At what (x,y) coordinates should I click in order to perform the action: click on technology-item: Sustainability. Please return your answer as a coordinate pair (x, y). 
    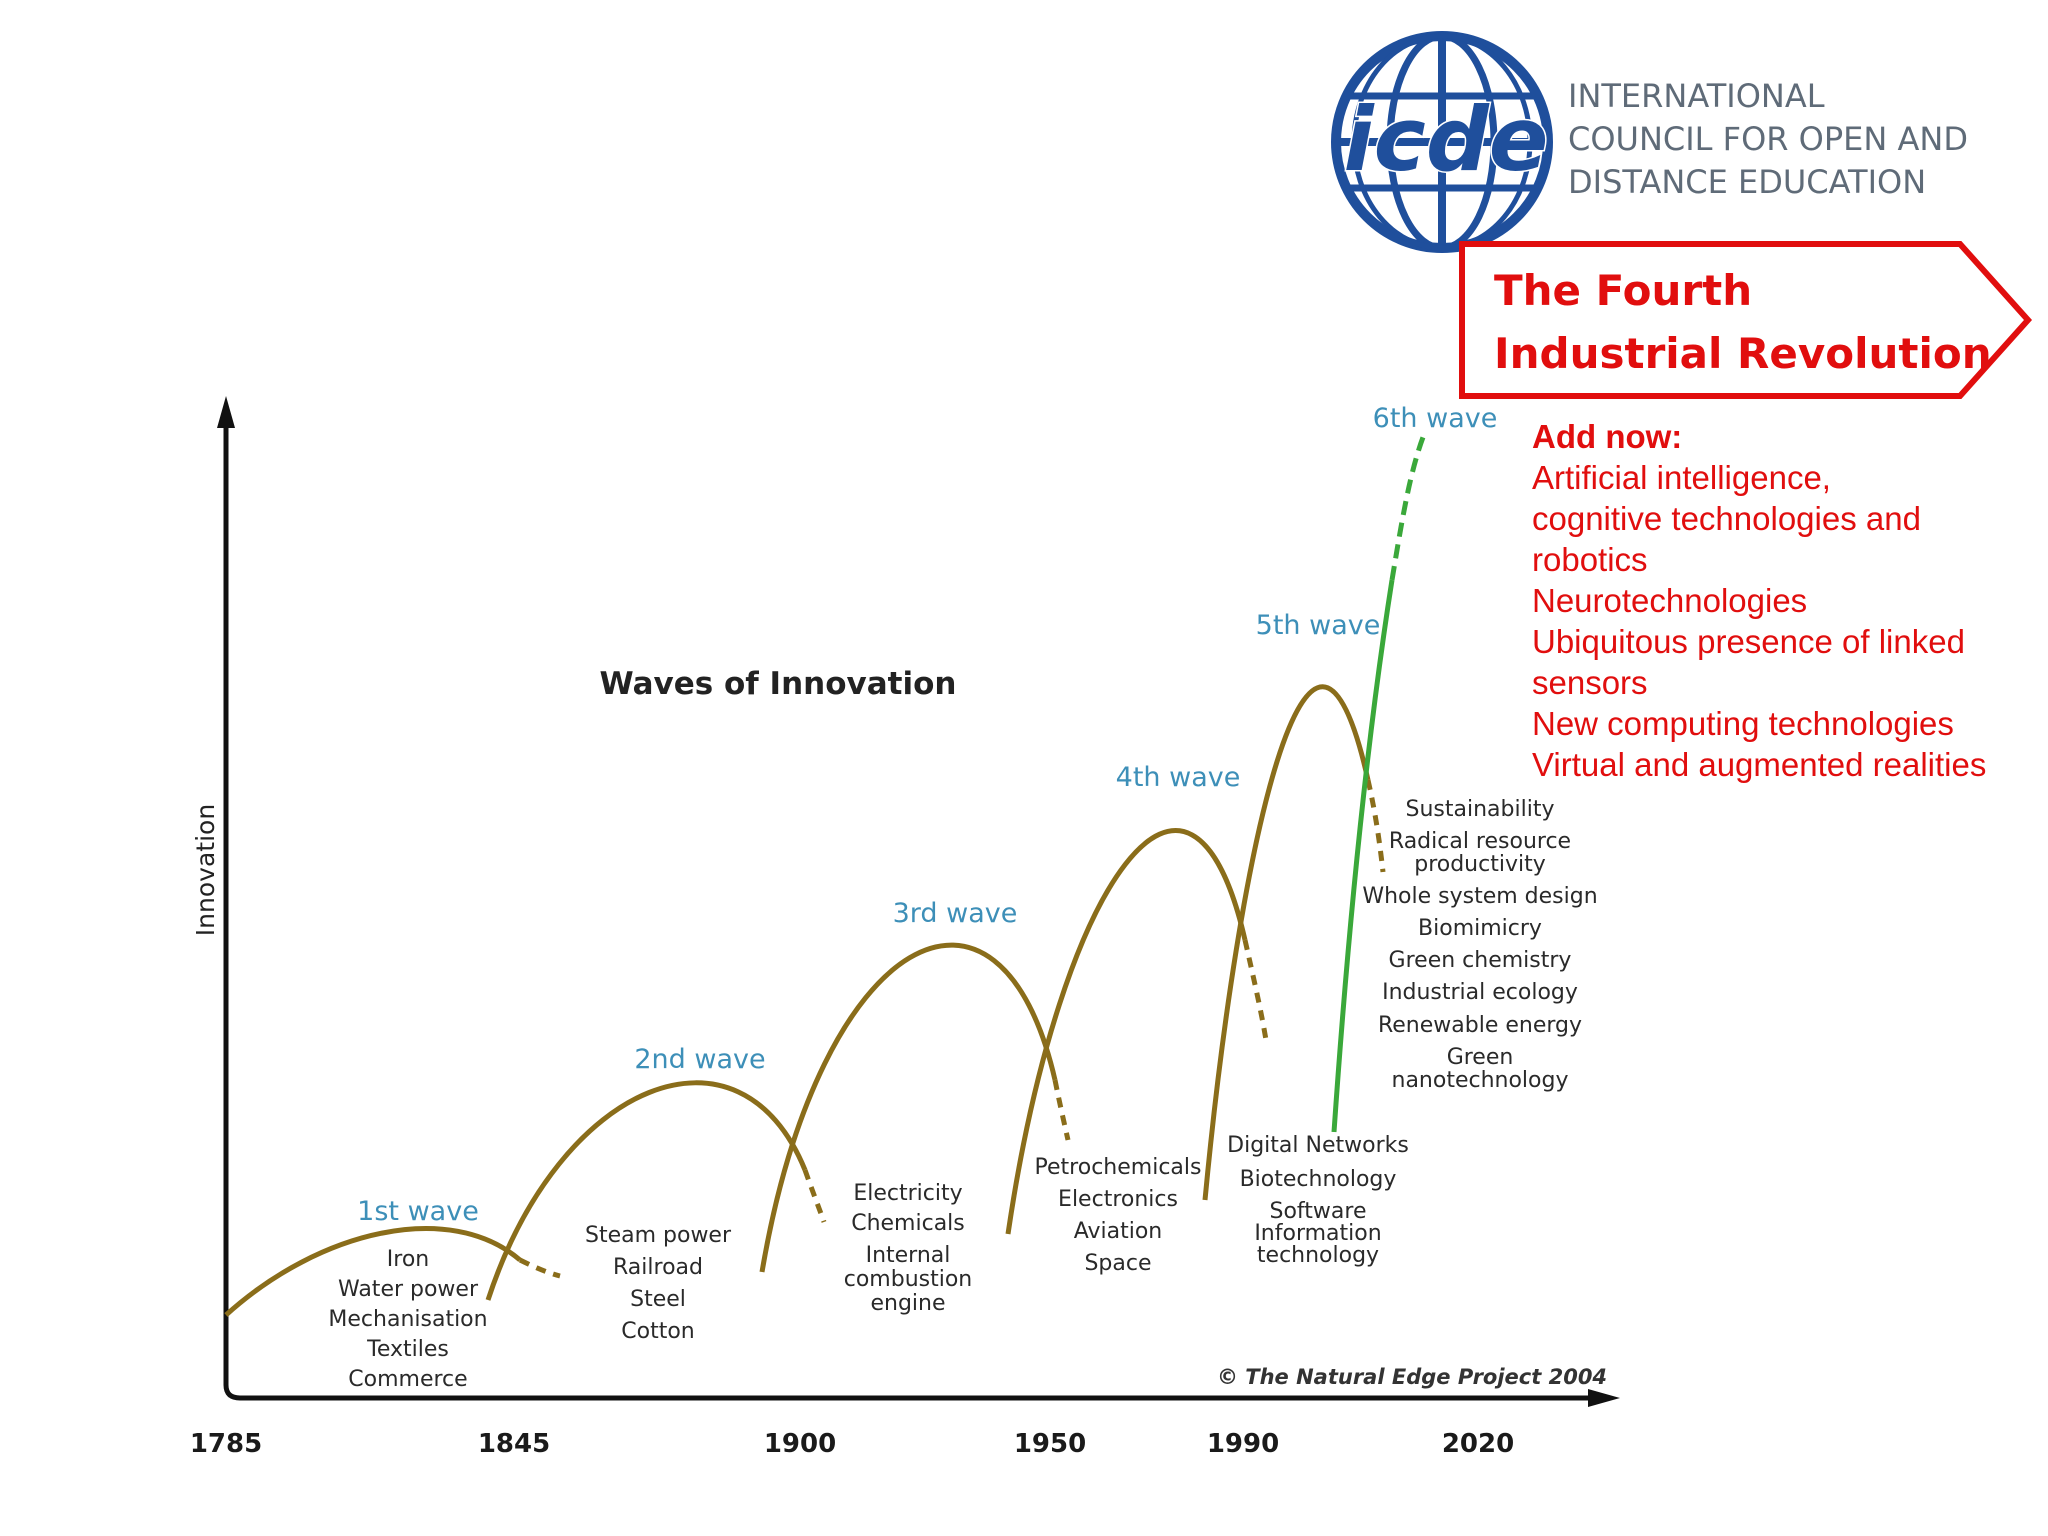
    Looking at the image, I should click on (1480, 809).